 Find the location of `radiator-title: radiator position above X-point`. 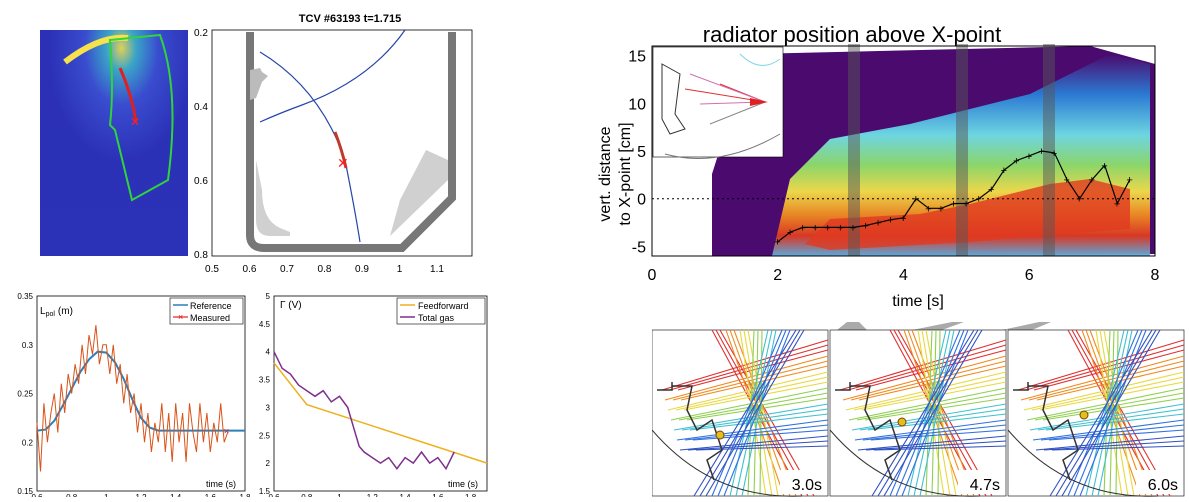

radiator-title: radiator position above X-point is located at coordinates (852, 34).